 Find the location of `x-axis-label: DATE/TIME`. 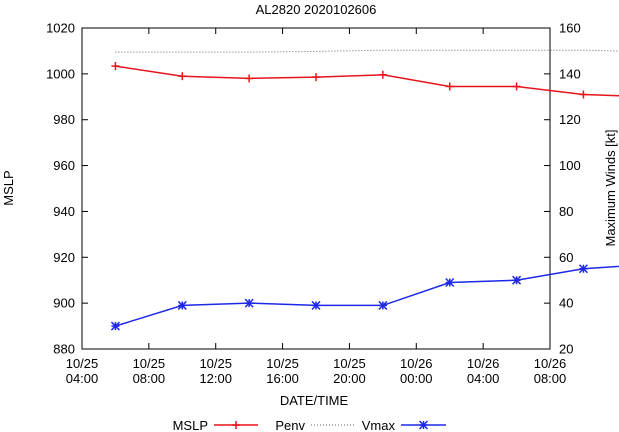

x-axis-label: DATE/TIME is located at coordinates (314, 400).